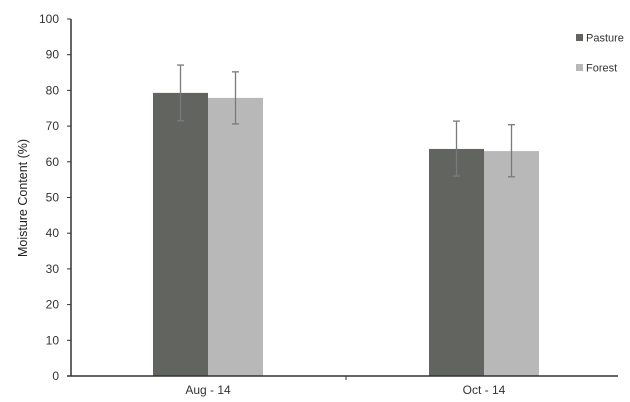  I want to click on x-axis-labels: Aug - 14 Oct - 14, so click(345, 390).